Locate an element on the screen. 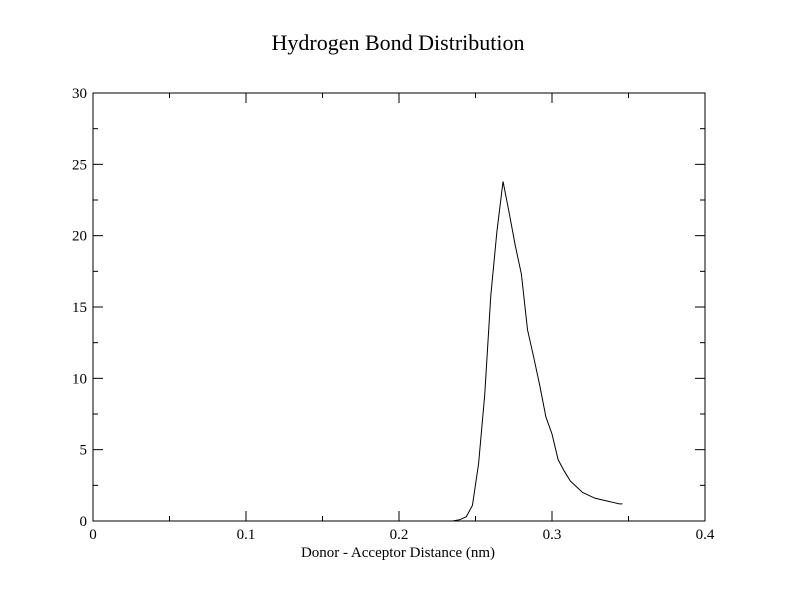 This screenshot has width=792, height=612. y-tick-label: 30 is located at coordinates (79, 94).